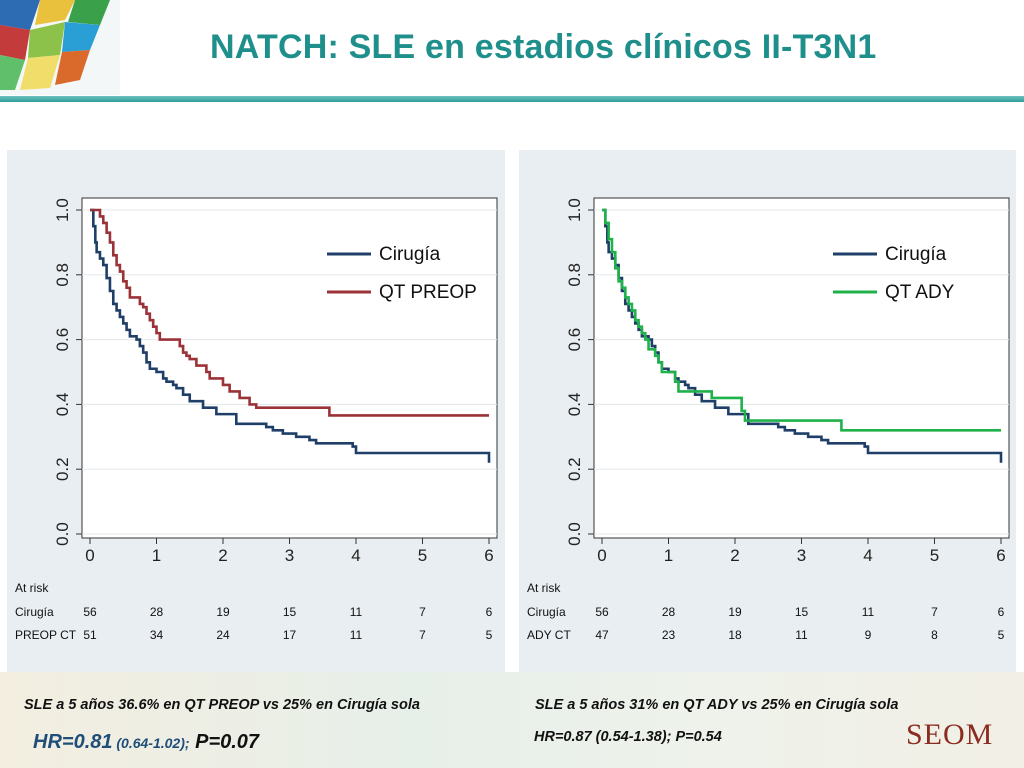  I want to click on hazard-ratio-left: HR=0.81 (0.64-1.02); P=0.07, so click(146, 742).